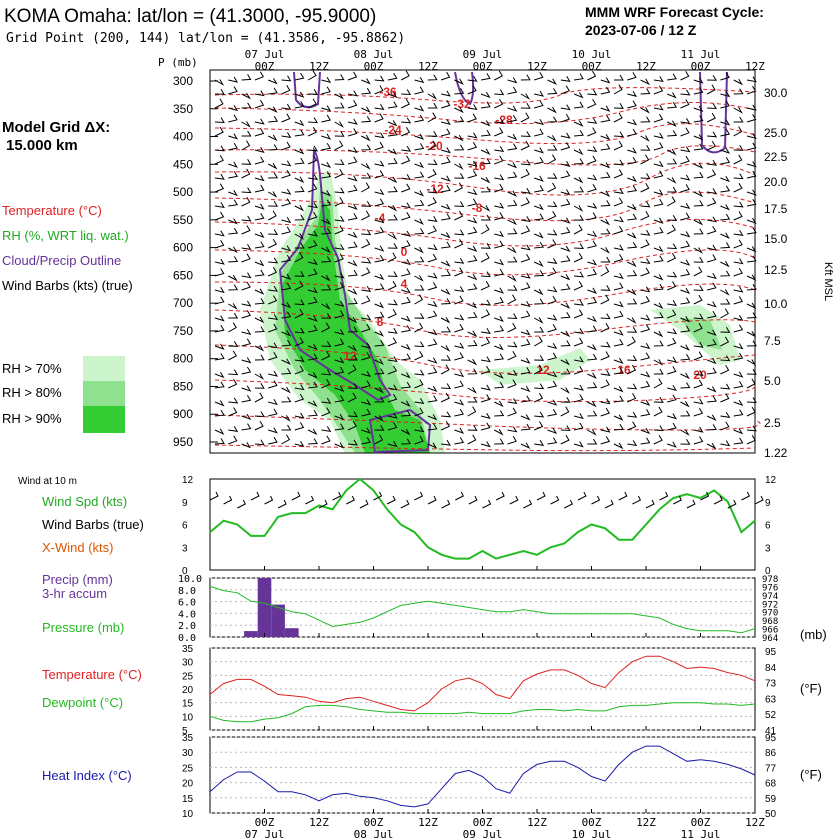  What do you see at coordinates (770, 631) in the screenshot?
I see `pressure-ytick-6: 966` at bounding box center [770, 631].